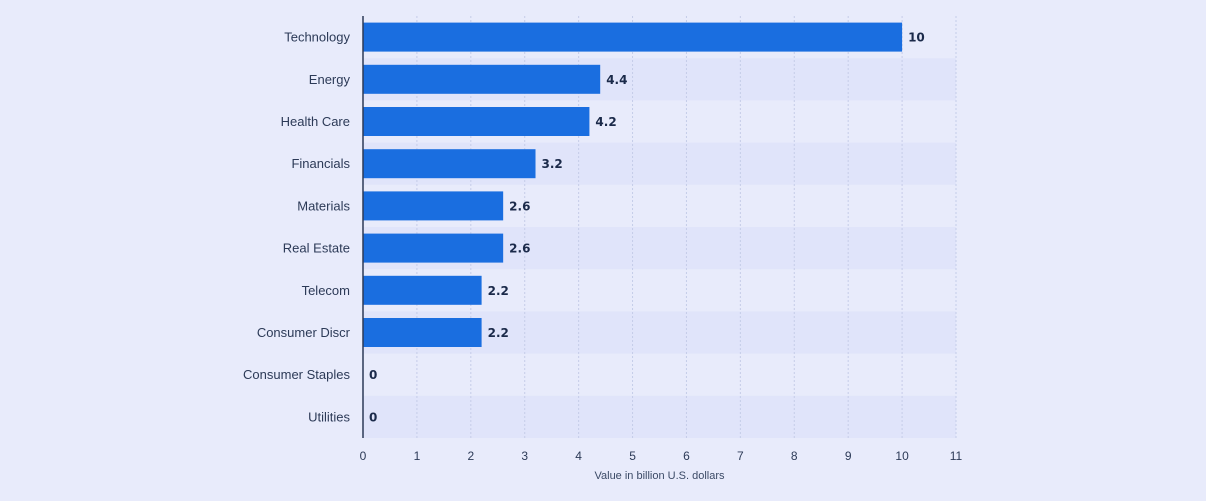 This screenshot has height=501, width=1206. What do you see at coordinates (740, 456) in the screenshot?
I see `x-tick-label: 7` at bounding box center [740, 456].